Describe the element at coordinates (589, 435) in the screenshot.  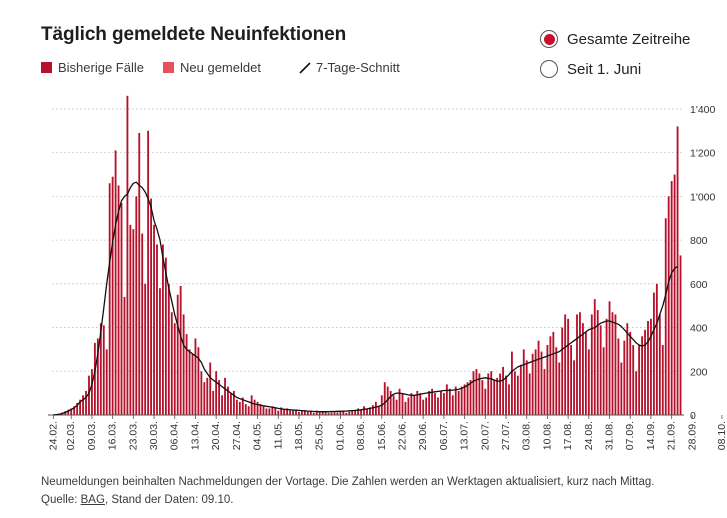
I see `x-tick-label: 24.08.` at that location.